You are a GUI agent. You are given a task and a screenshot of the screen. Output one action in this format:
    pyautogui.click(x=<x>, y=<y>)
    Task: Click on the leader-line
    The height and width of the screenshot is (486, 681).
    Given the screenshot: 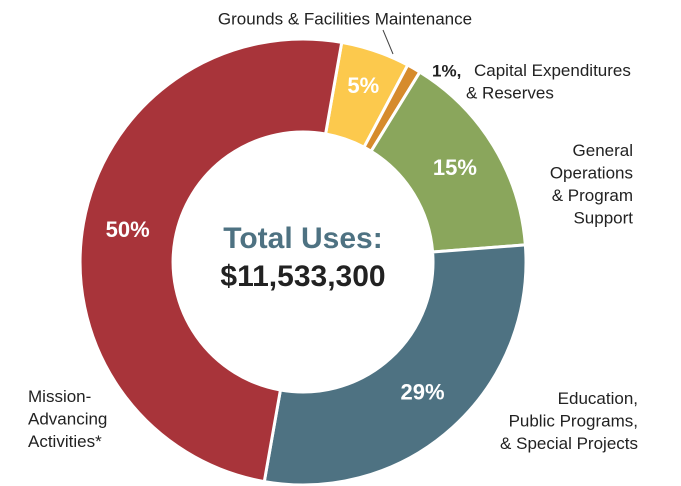 What is the action you would take?
    pyautogui.click(x=388, y=42)
    